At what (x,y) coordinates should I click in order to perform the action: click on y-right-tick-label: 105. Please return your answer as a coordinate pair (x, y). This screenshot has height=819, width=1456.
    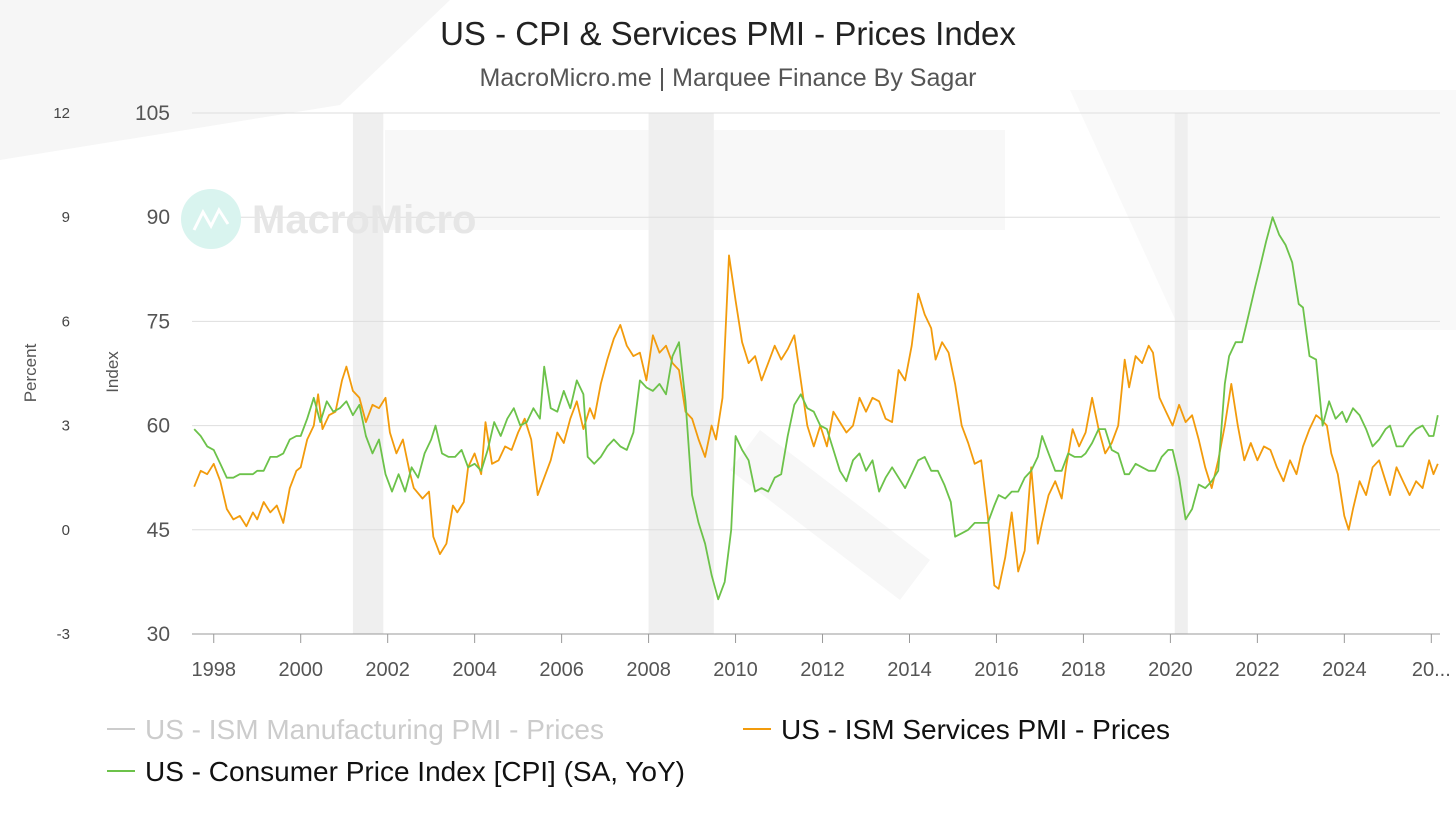
    Looking at the image, I should click on (152, 113).